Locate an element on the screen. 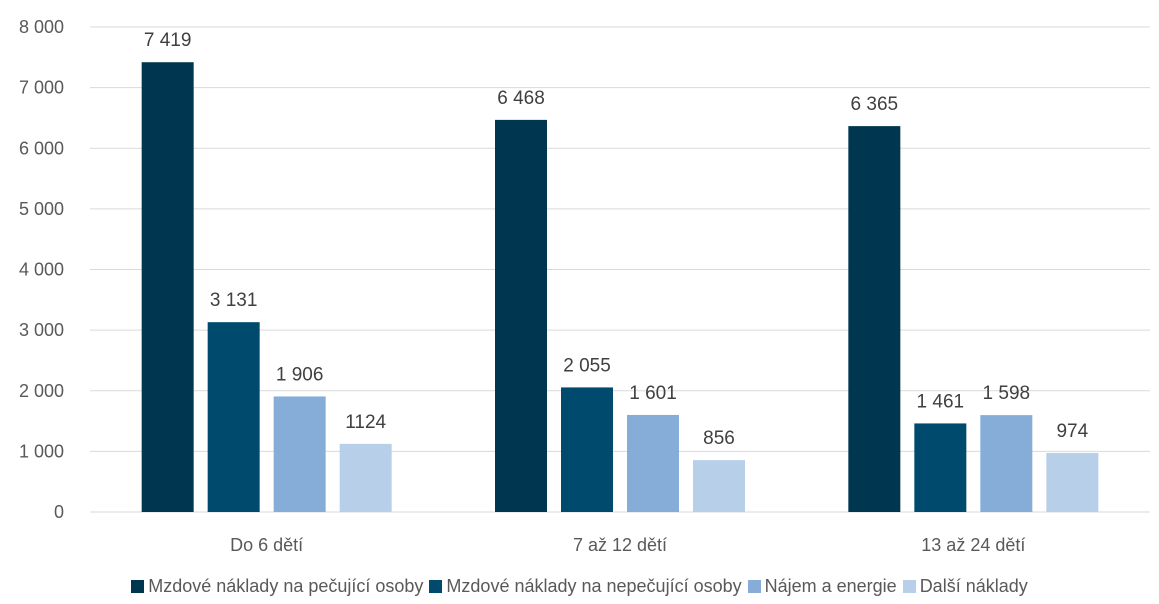  x-tick-label: 7 až 12 dětí is located at coordinates (620, 545).